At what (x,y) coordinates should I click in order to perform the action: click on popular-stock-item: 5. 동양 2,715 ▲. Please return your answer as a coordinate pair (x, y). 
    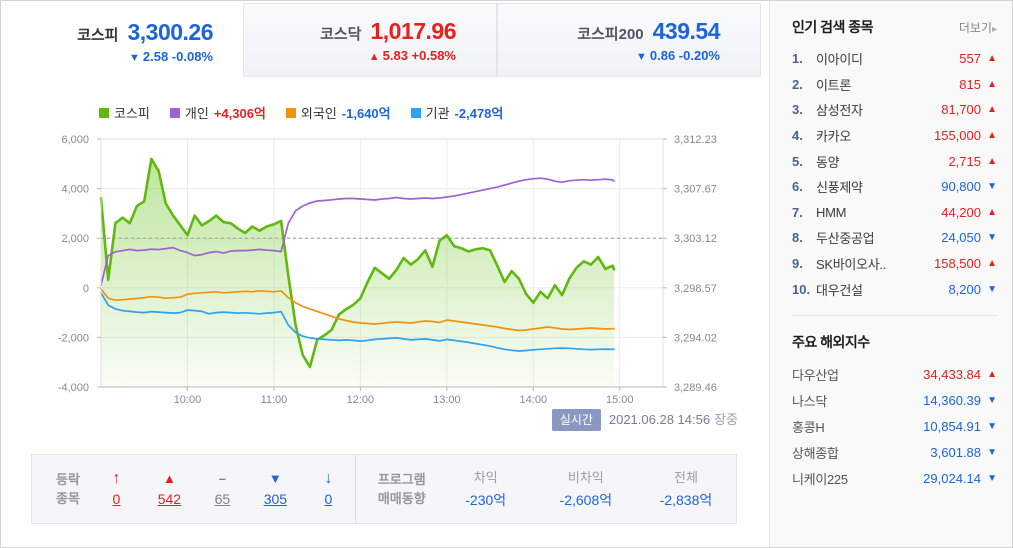
    Looking at the image, I should click on (894, 161).